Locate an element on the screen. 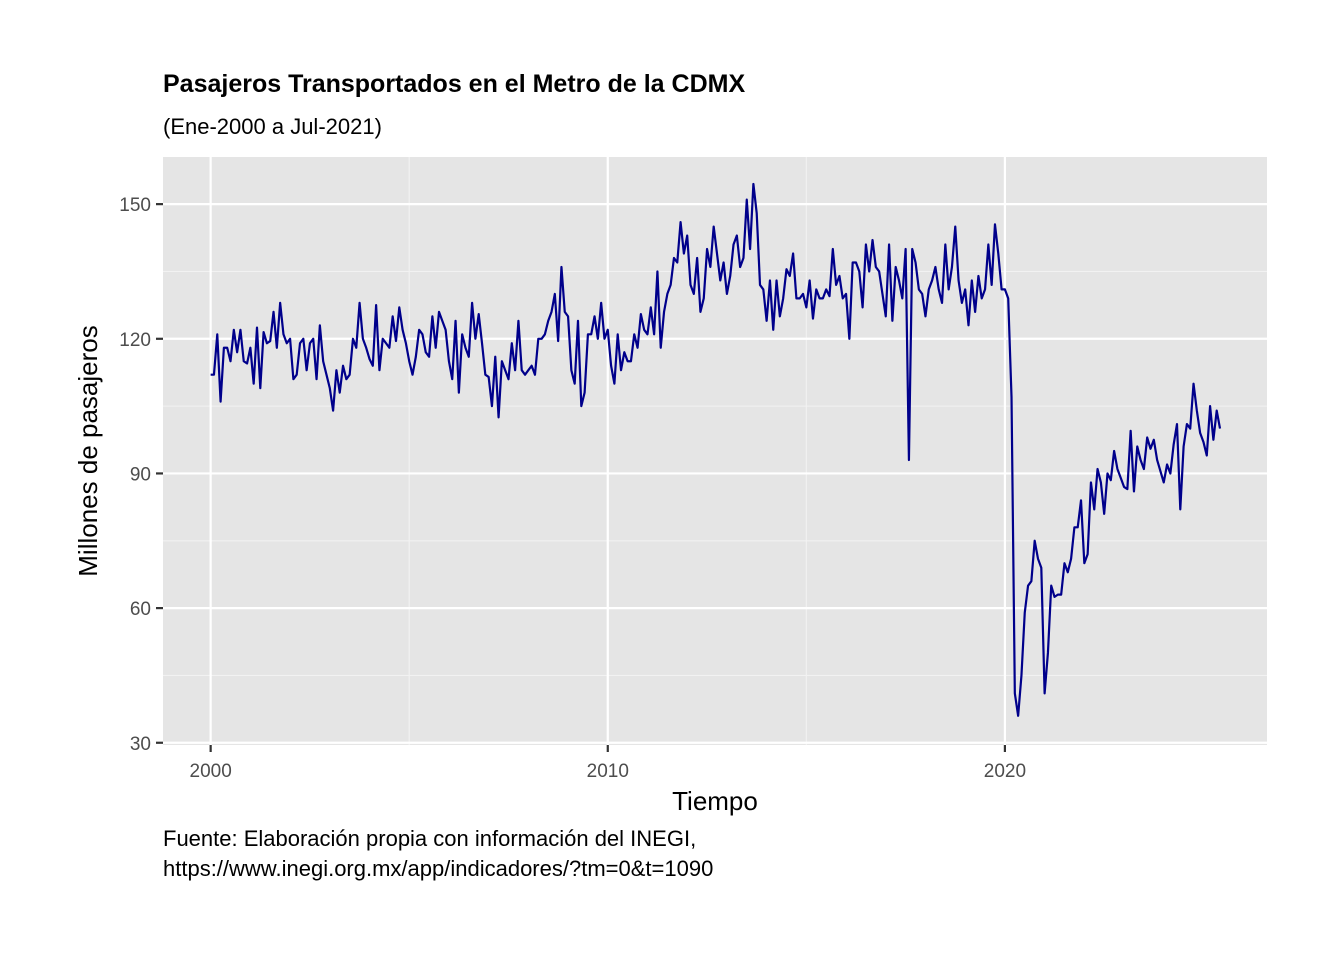 The image size is (1344, 960). x-axis: 2000 2010 2020 is located at coordinates (608, 763).